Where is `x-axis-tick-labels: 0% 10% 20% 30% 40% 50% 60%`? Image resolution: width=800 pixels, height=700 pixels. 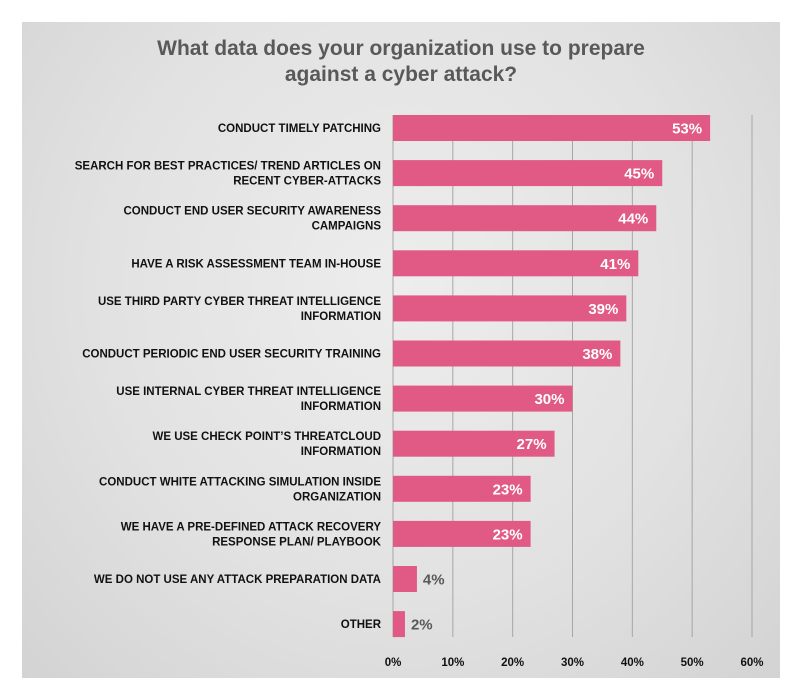
x-axis-tick-labels: 0% 10% 20% 30% 40% 50% 60% is located at coordinates (574, 663).